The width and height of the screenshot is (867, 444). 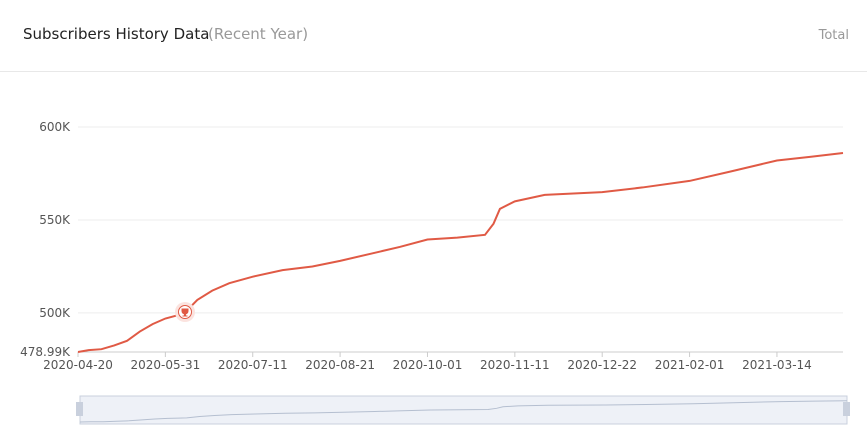 What do you see at coordinates (258, 34) in the screenshot?
I see `subtitle: (Recent Year)` at bounding box center [258, 34].